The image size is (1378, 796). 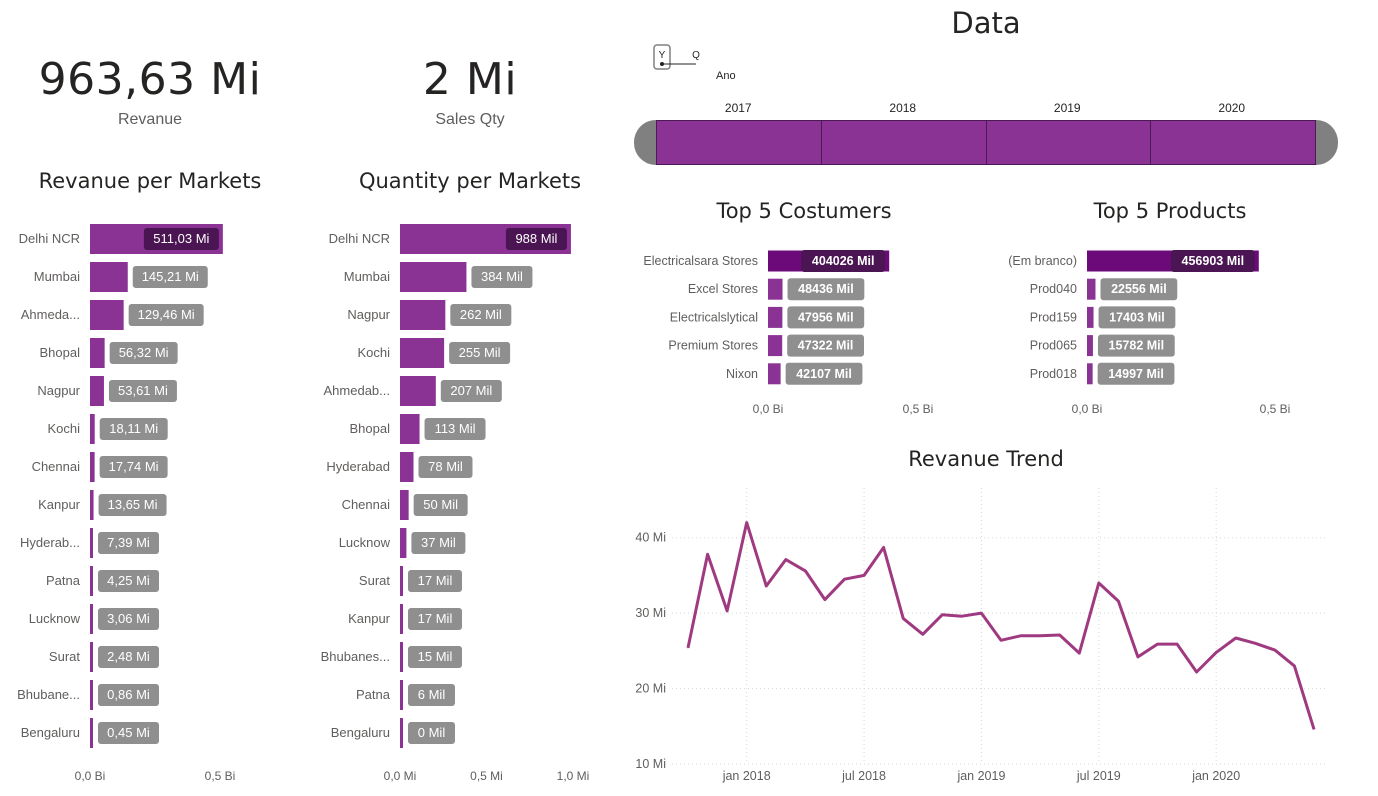 What do you see at coordinates (438, 542) in the screenshot?
I see `data-label: 37 Mil` at bounding box center [438, 542].